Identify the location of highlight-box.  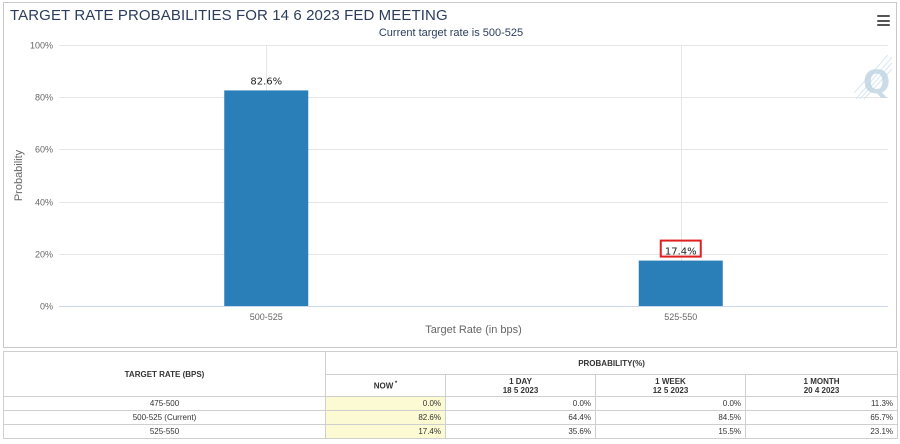
(680, 248).